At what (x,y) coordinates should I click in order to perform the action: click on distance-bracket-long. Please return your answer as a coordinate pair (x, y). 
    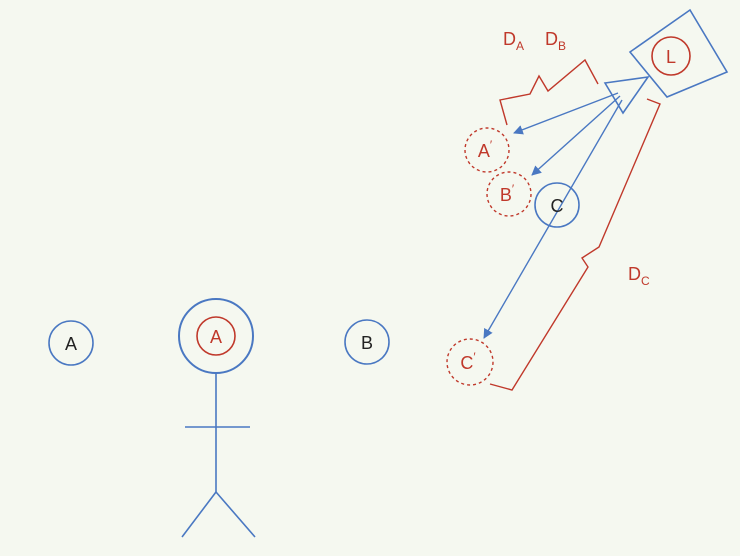
    Looking at the image, I should click on (575, 244).